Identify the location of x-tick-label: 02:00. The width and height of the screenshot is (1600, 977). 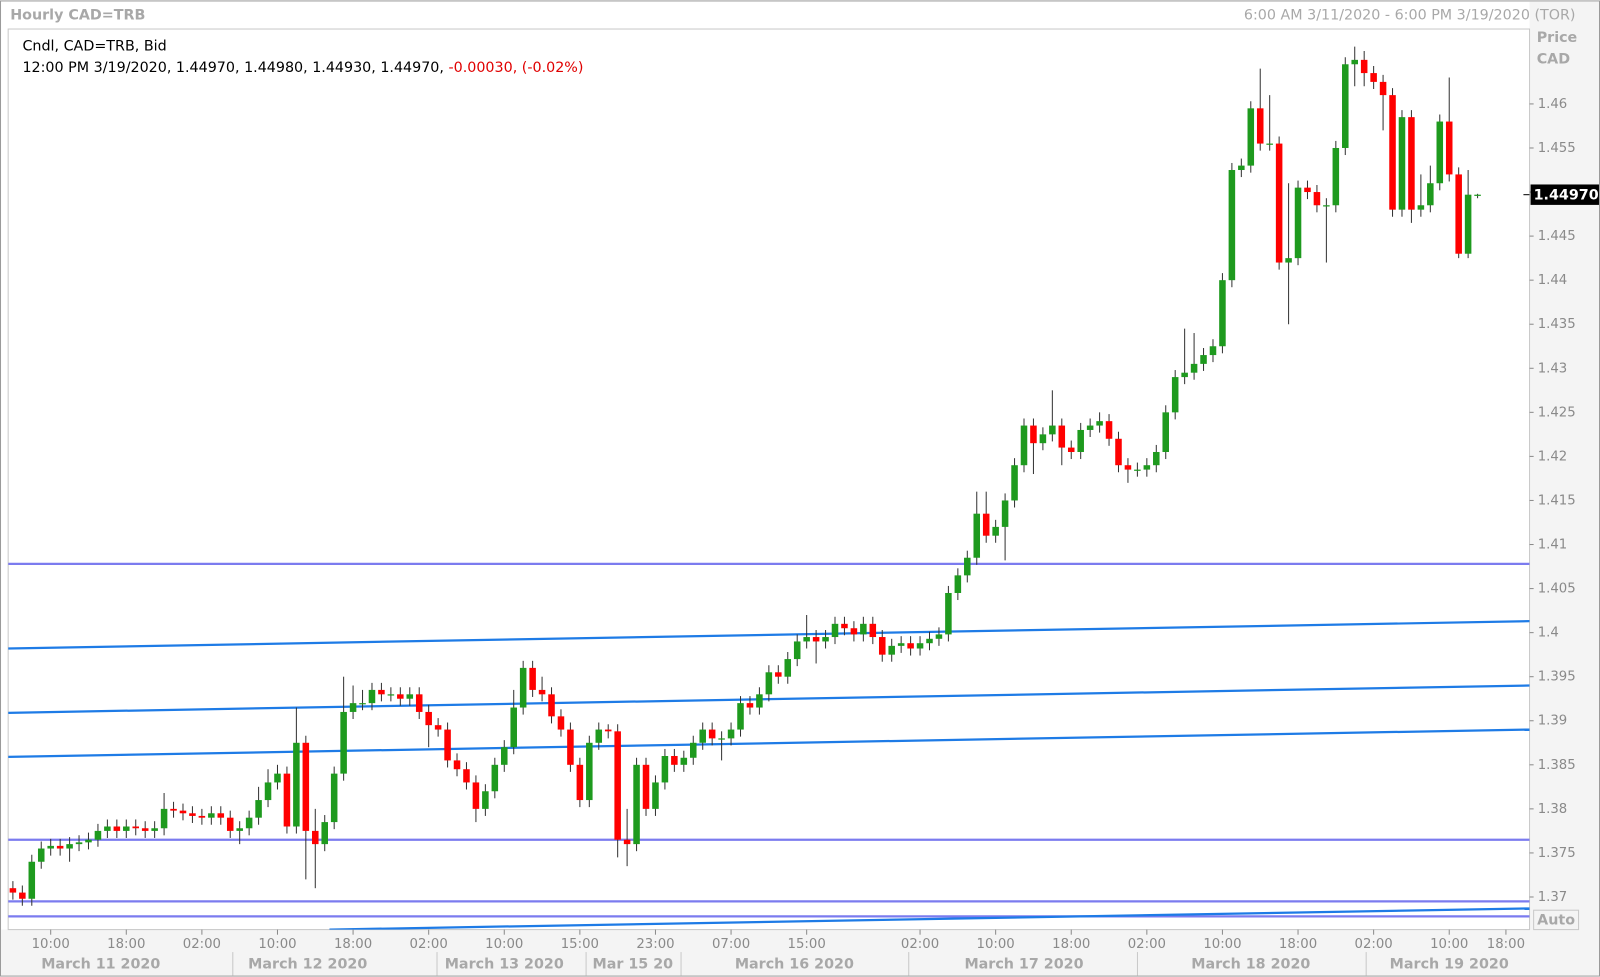
(429, 944).